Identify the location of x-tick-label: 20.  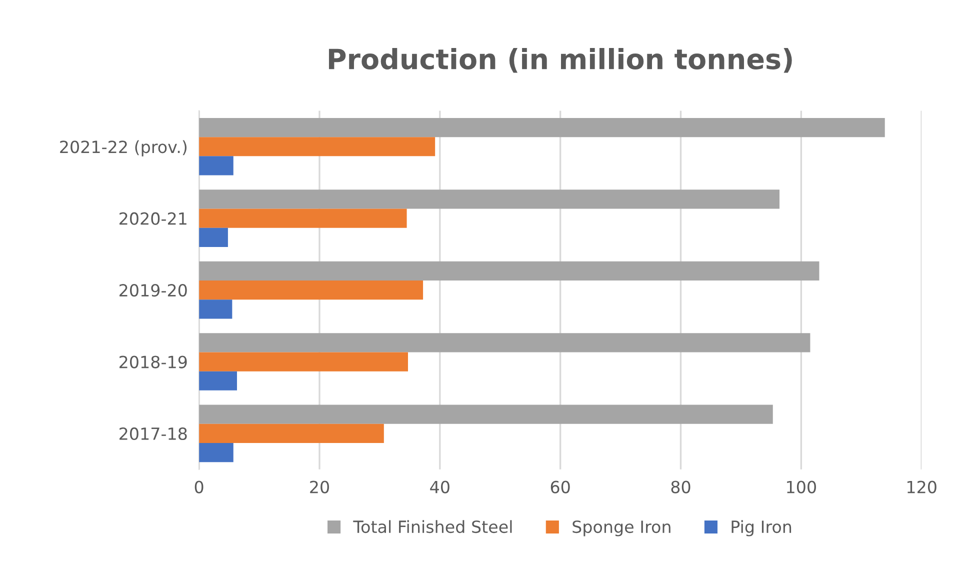
(319, 487).